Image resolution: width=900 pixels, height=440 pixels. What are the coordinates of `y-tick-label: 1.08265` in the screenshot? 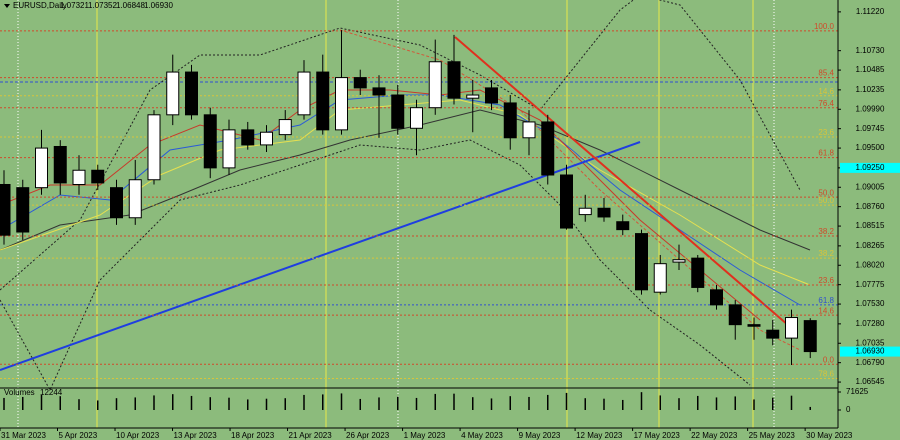 It's located at (870, 245).